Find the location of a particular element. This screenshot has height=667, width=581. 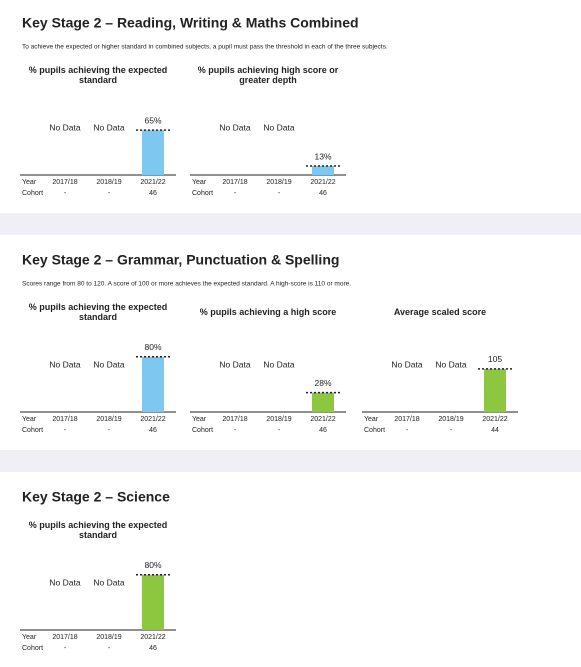

chart-title-box: Average scaled score is located at coordinates (440, 312).